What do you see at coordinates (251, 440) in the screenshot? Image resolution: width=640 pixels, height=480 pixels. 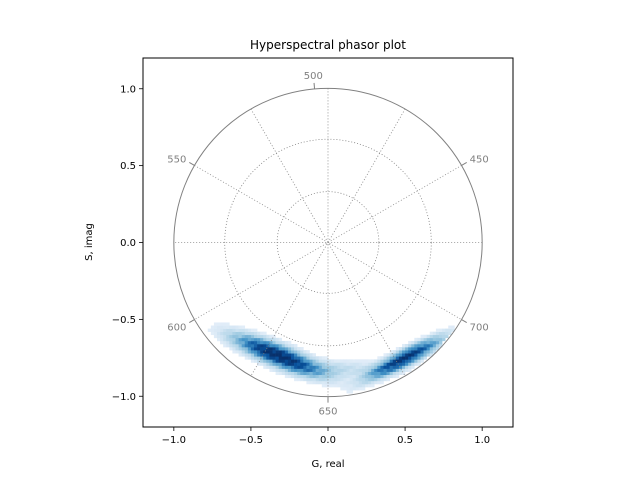 I see `x-tick-label: −0.5` at bounding box center [251, 440].